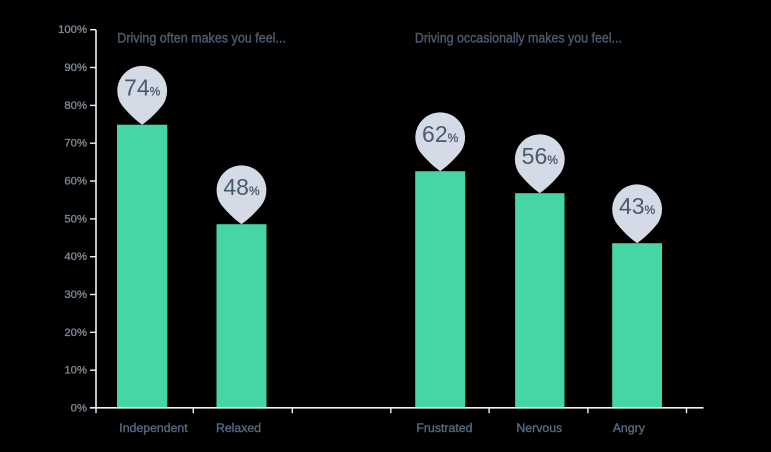 The height and width of the screenshot is (452, 771). I want to click on svg-text: 62, so click(435, 134).